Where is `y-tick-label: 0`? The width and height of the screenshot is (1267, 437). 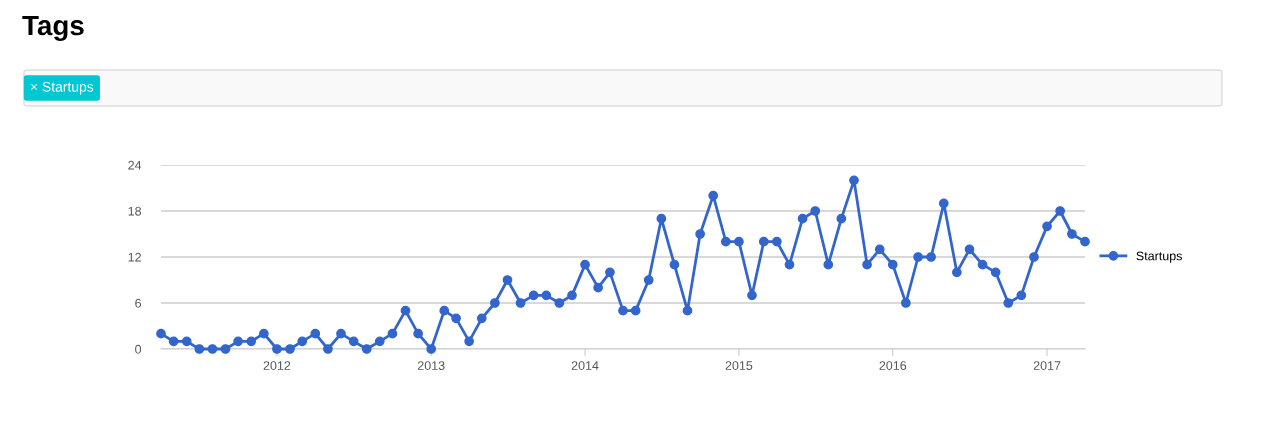
y-tick-label: 0 is located at coordinates (138, 349).